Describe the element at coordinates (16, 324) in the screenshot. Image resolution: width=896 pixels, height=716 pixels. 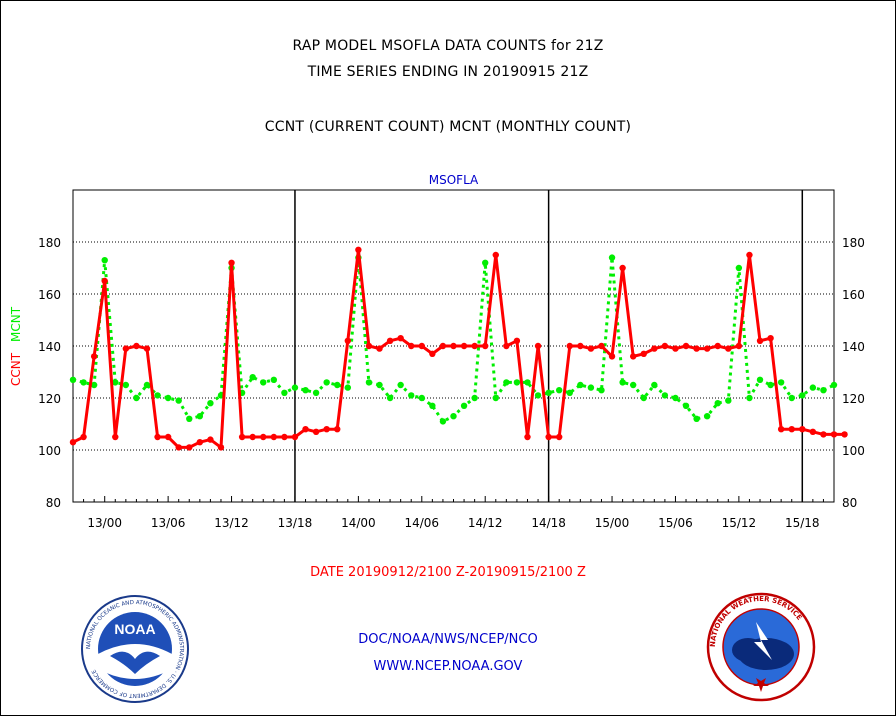
I see `y-axis-label-mcnt: MCNT` at that location.